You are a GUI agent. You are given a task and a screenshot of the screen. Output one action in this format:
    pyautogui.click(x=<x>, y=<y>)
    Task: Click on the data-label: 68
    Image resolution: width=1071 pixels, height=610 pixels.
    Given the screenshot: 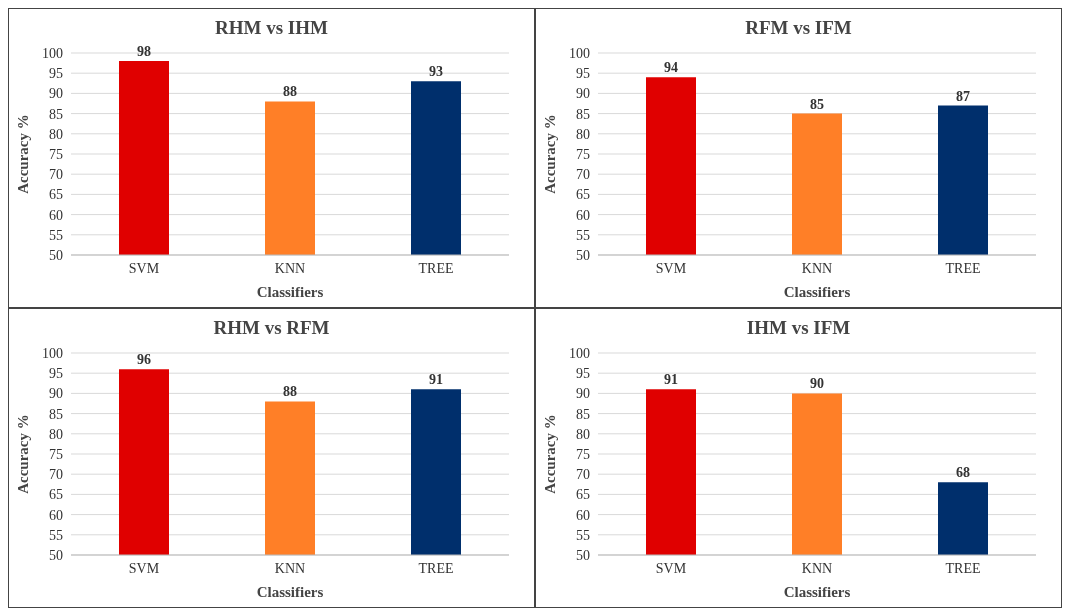 What is the action you would take?
    pyautogui.click(x=963, y=473)
    